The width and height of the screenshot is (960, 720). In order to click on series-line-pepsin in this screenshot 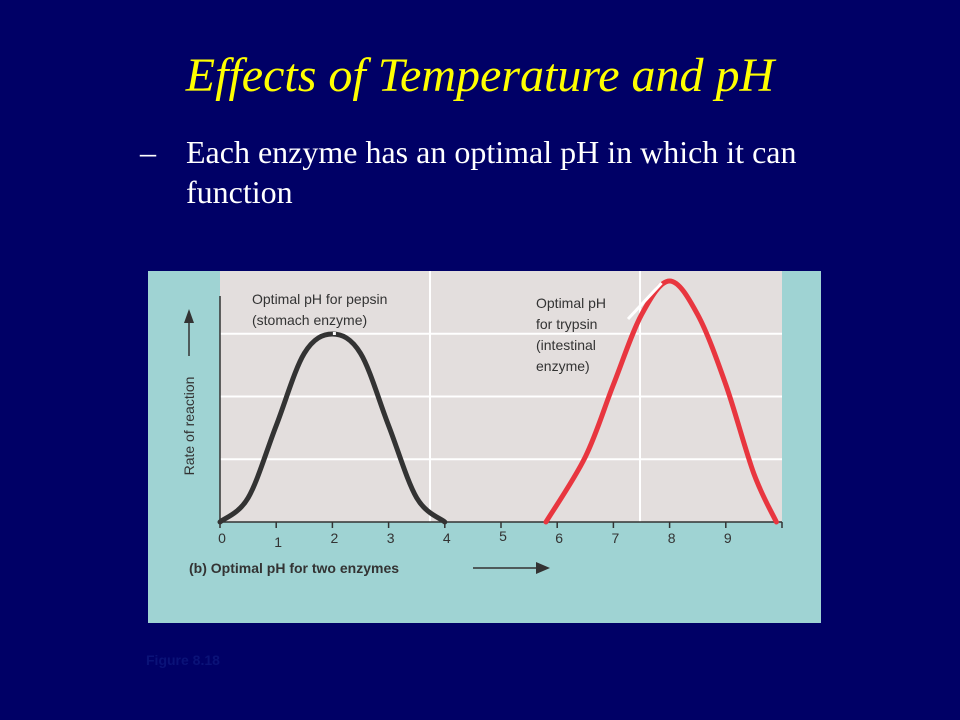, I will do `click(332, 428)`.